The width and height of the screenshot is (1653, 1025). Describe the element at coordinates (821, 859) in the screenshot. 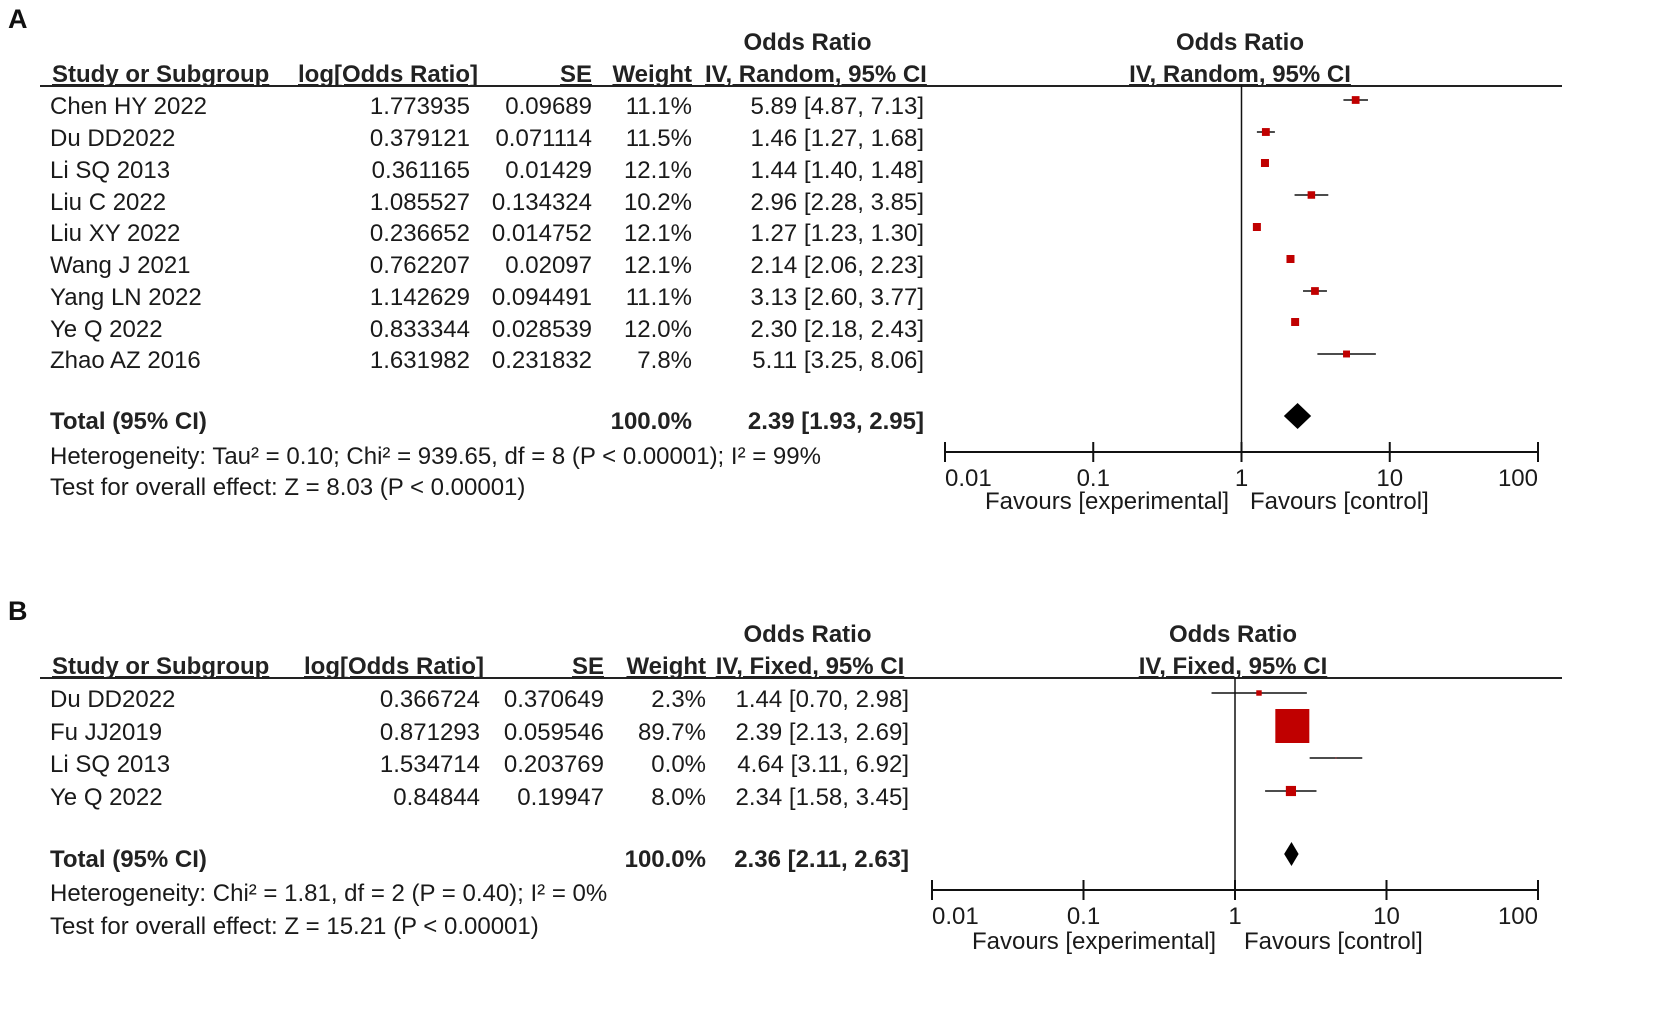

I see `total-or-ci: 2.36 [2.11, 2.63]` at that location.